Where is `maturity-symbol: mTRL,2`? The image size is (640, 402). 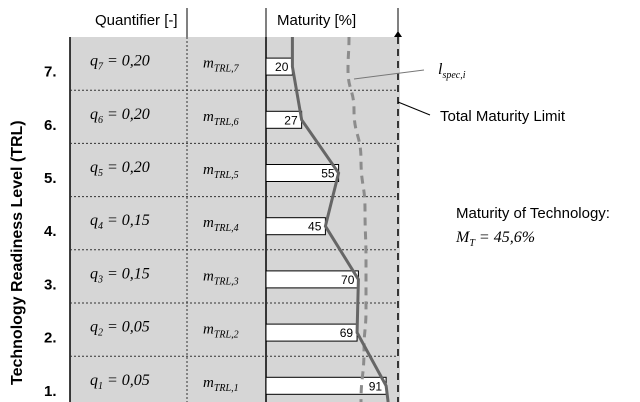
maturity-symbol: mTRL,2 is located at coordinates (221, 331).